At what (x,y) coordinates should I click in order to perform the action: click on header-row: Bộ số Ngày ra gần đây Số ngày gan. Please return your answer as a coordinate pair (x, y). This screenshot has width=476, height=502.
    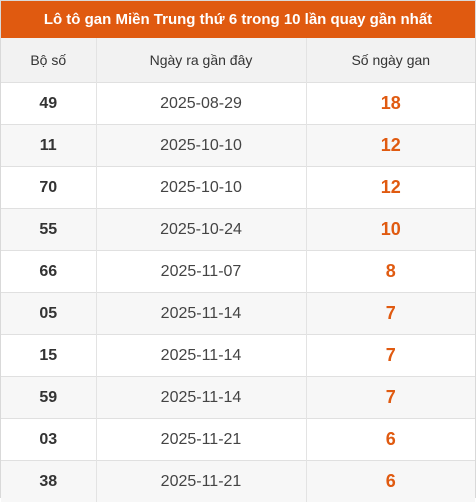
    Looking at the image, I should click on (238, 60).